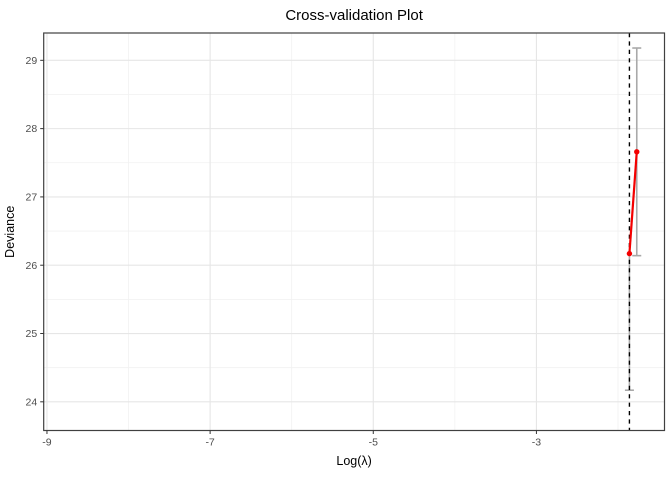  What do you see at coordinates (32, 198) in the screenshot?
I see `y-tick-label: 27` at bounding box center [32, 198].